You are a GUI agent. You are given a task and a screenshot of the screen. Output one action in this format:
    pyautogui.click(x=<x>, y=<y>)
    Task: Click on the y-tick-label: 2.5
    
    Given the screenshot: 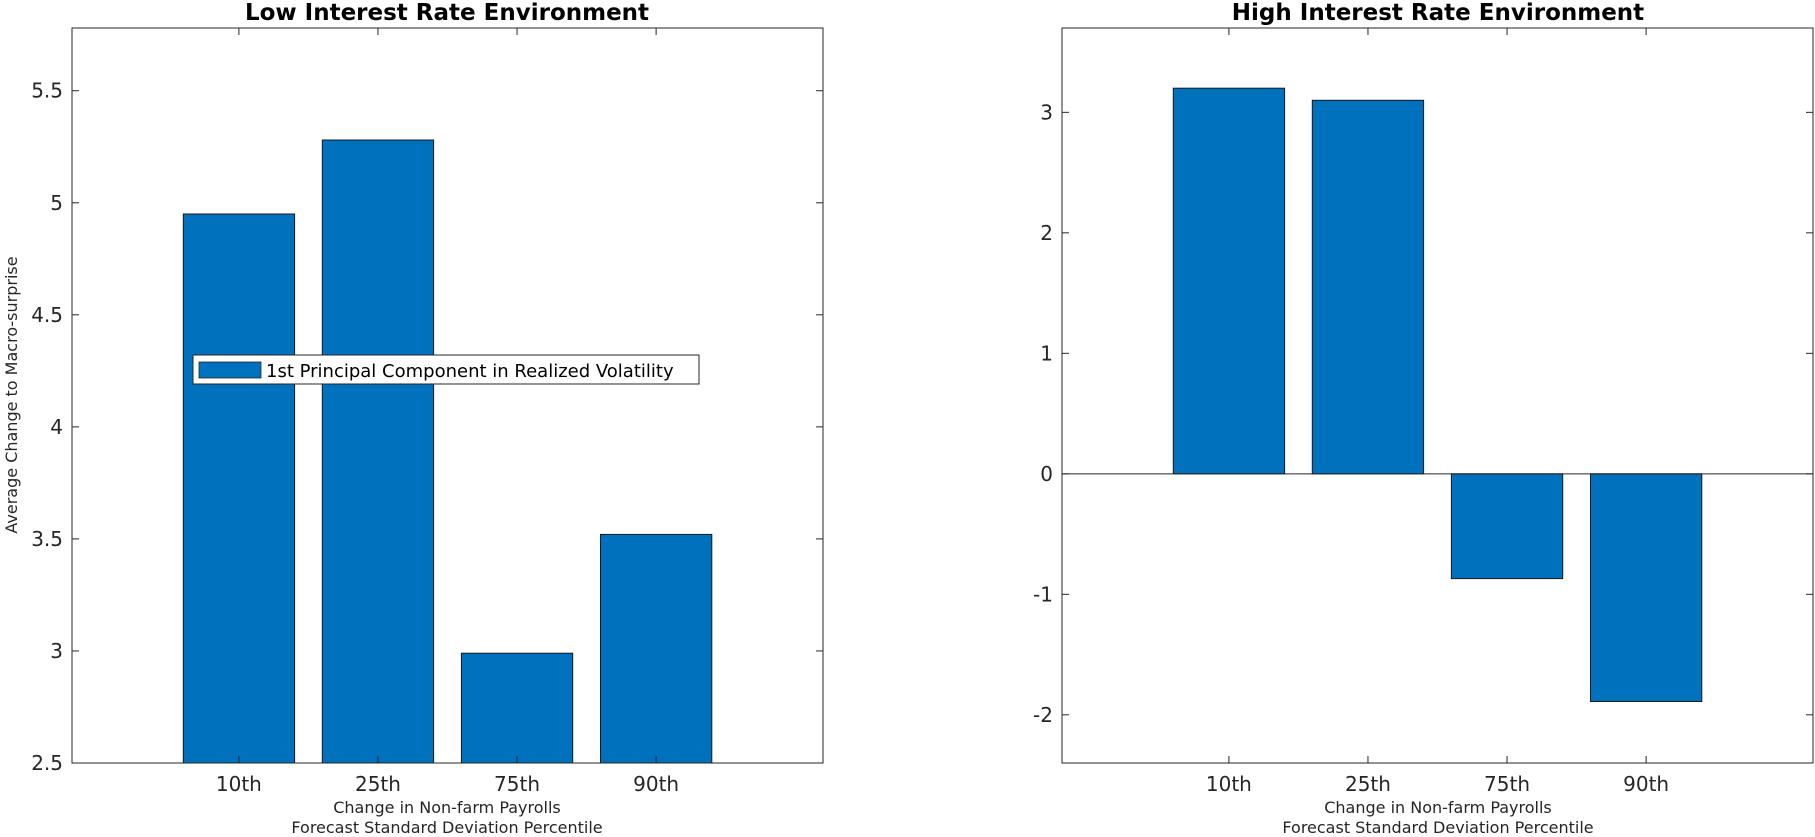 What is the action you would take?
    pyautogui.click(x=47, y=763)
    